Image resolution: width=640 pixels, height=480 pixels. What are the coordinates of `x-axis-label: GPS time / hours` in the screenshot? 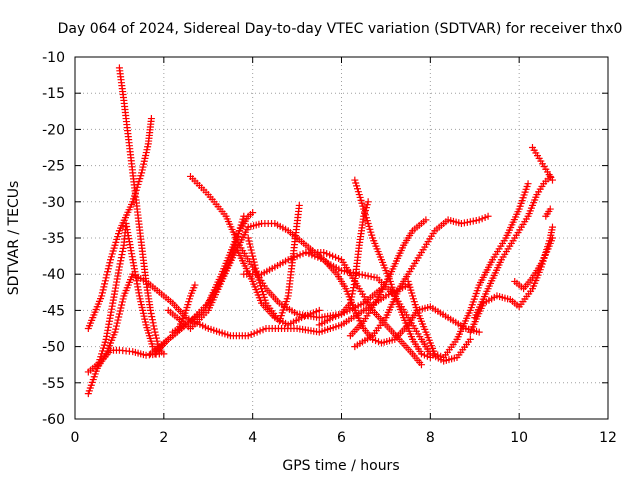 It's located at (340, 466).